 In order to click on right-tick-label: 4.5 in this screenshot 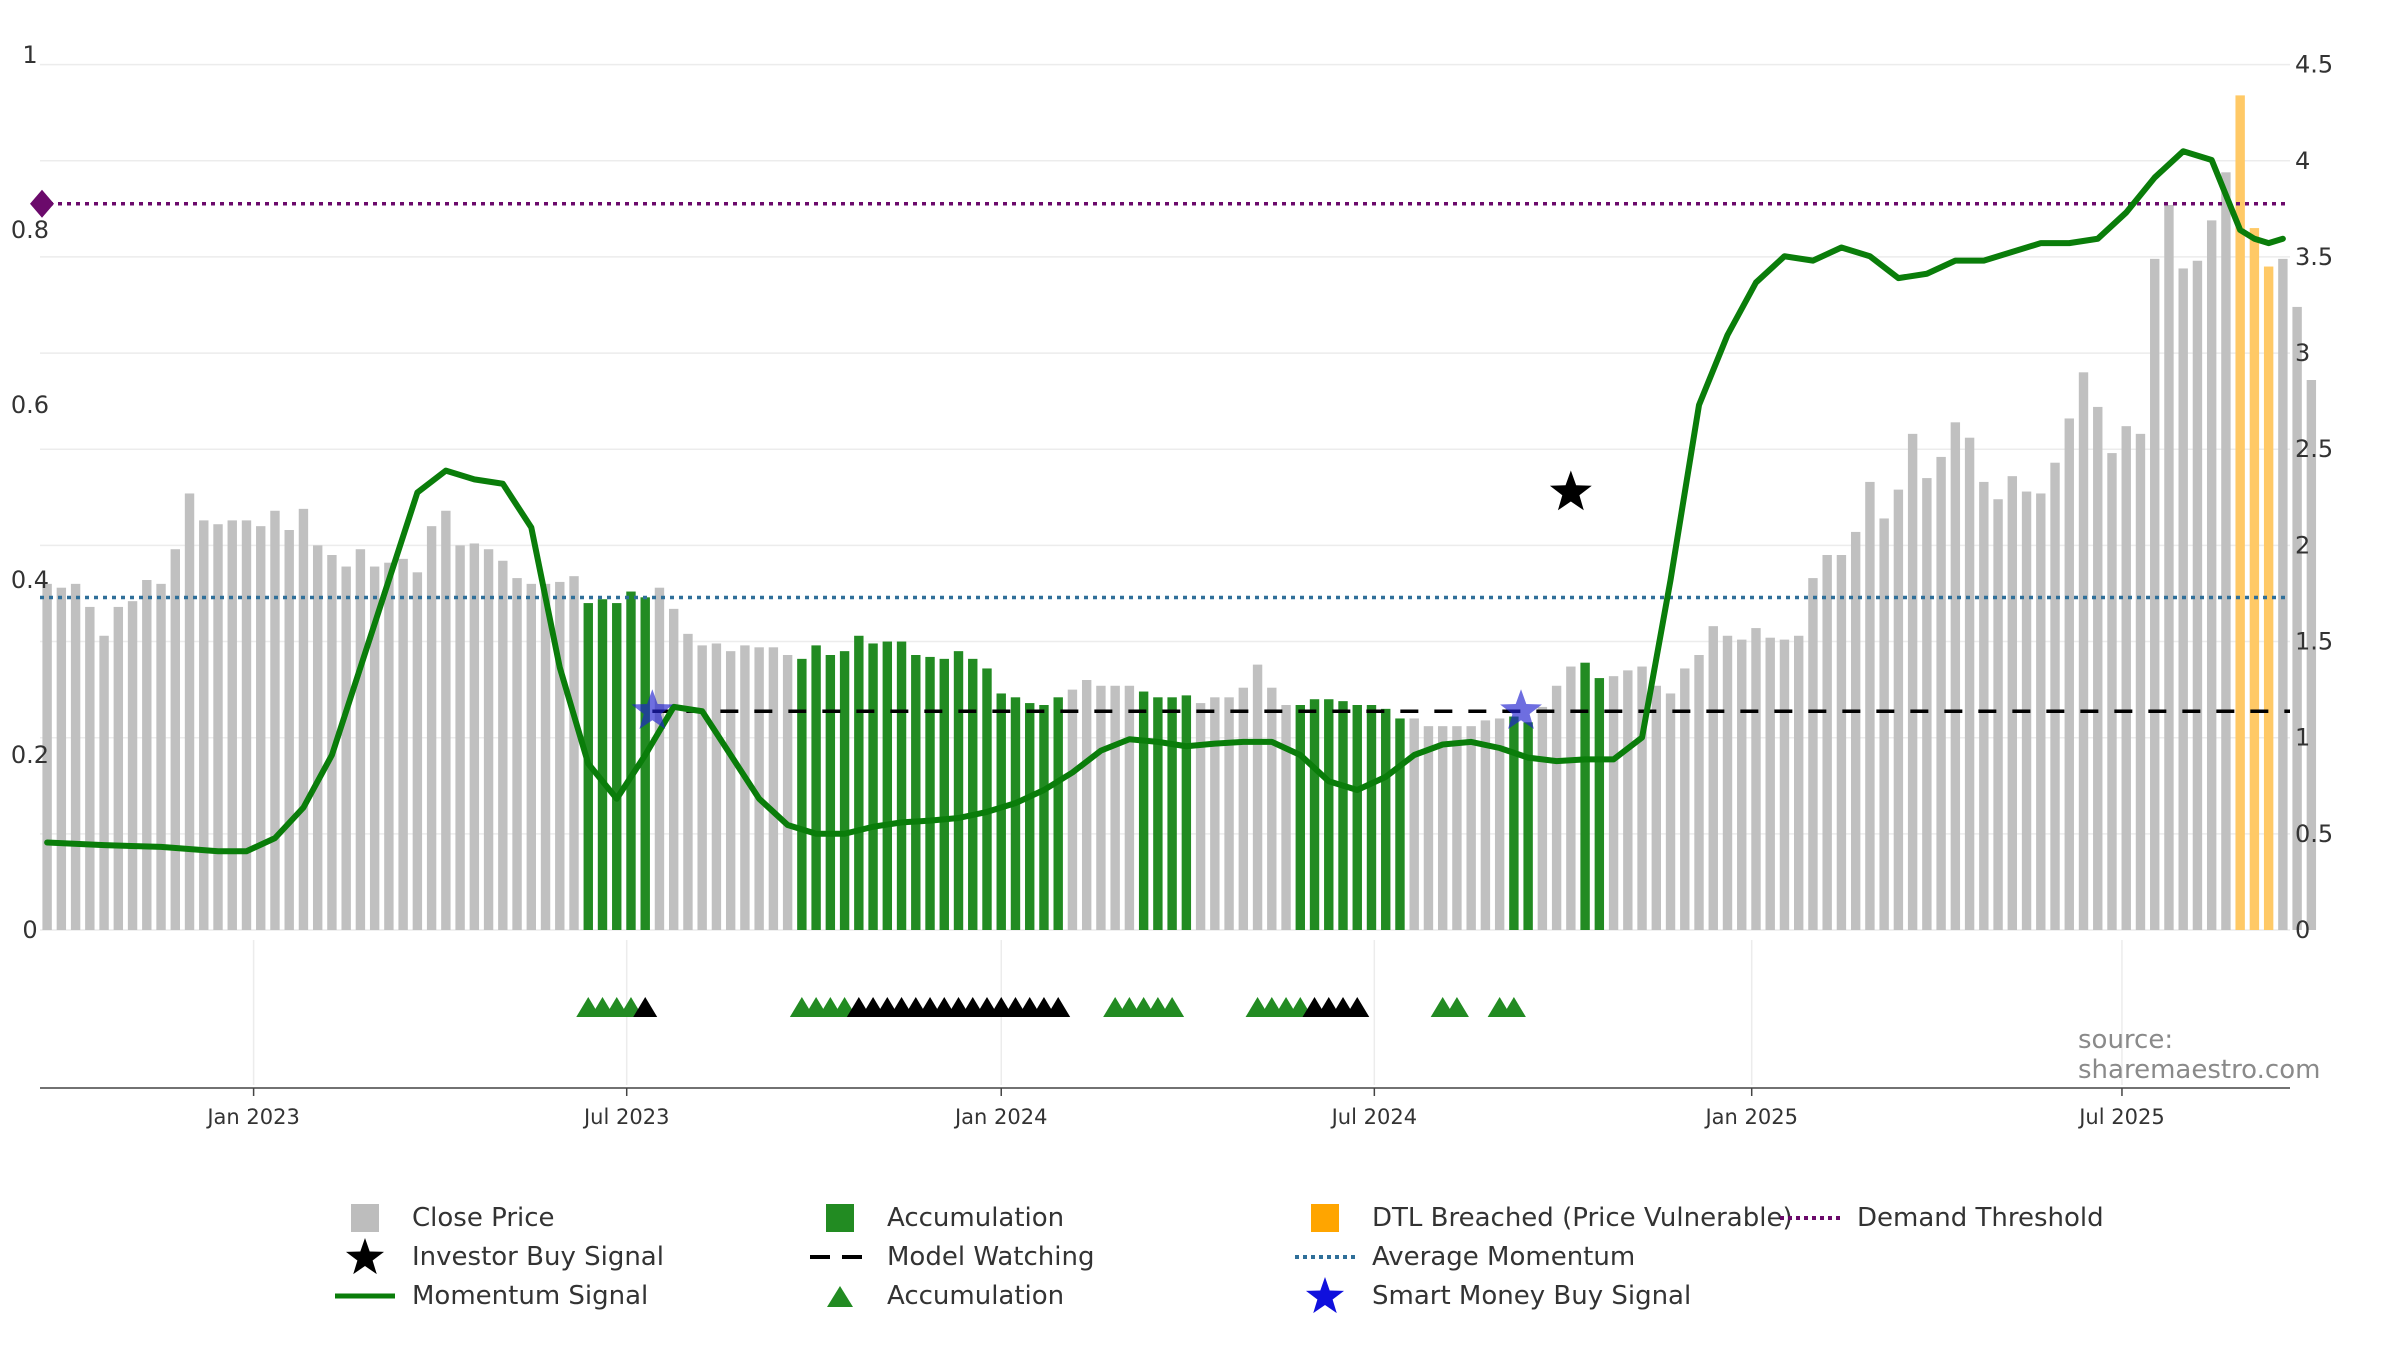, I will do `click(2314, 65)`.